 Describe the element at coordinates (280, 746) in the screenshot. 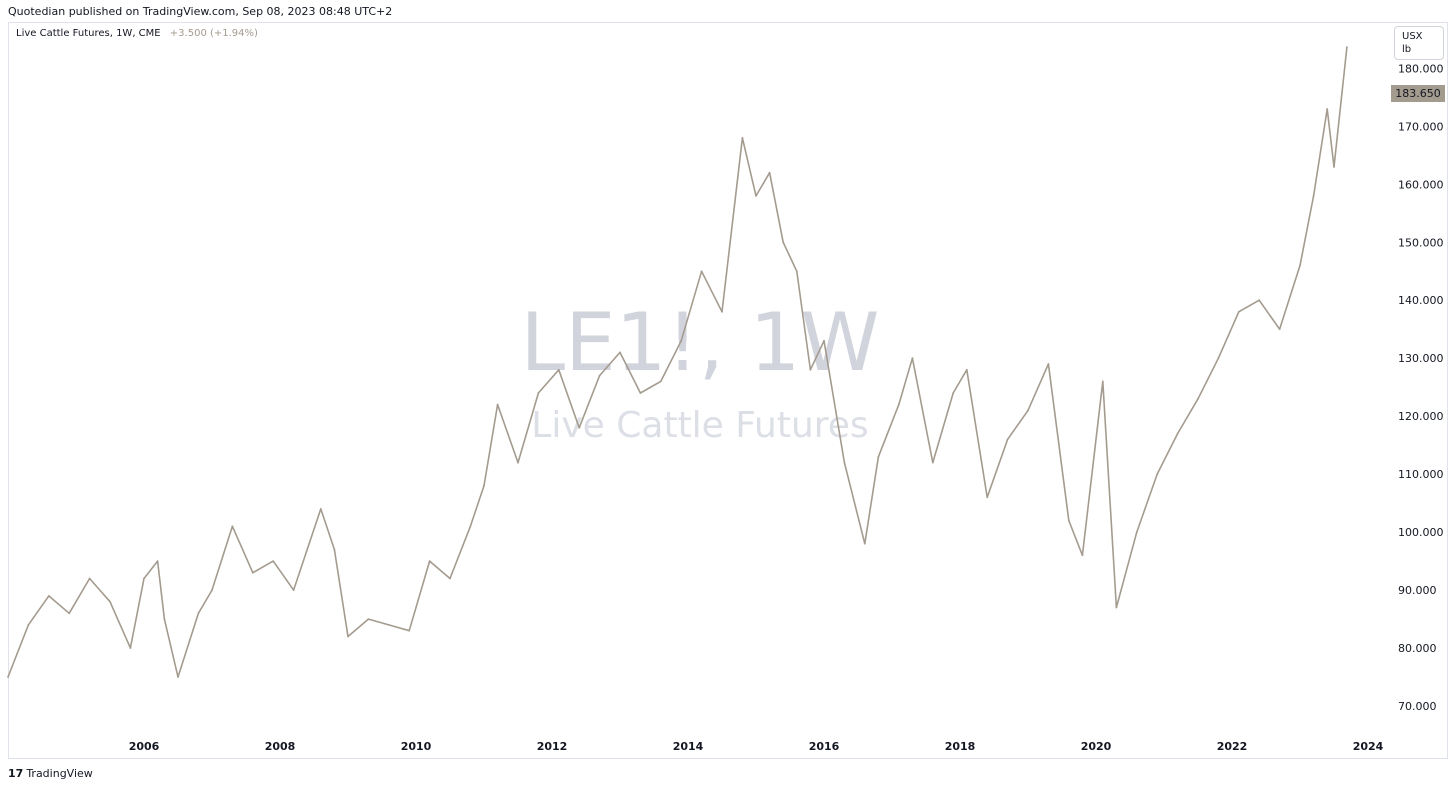

I see `x-tick-label: 2008` at that location.